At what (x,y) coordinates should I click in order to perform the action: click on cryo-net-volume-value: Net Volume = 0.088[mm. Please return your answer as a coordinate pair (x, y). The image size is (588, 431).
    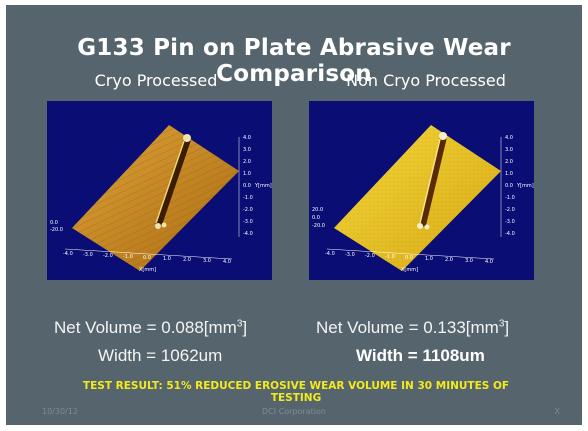
    Looking at the image, I should click on (145, 327).